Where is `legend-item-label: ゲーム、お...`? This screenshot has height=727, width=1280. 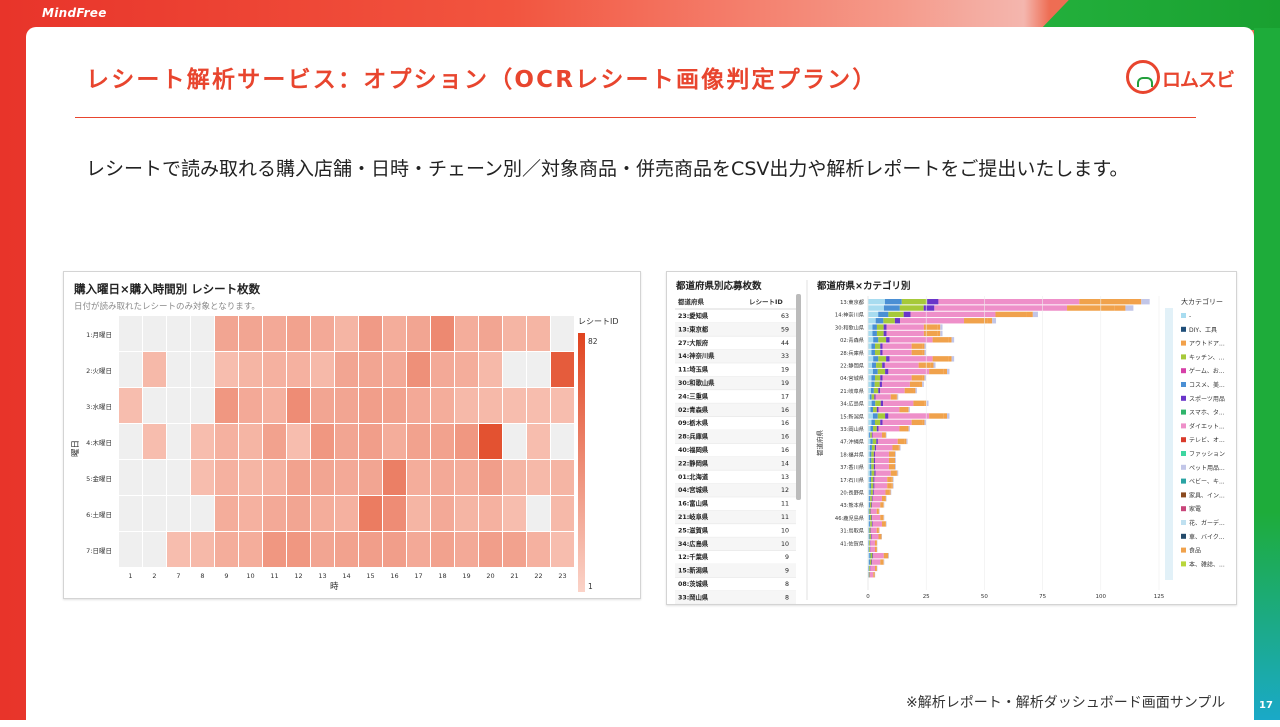 legend-item-label: ゲーム、お... is located at coordinates (1207, 371).